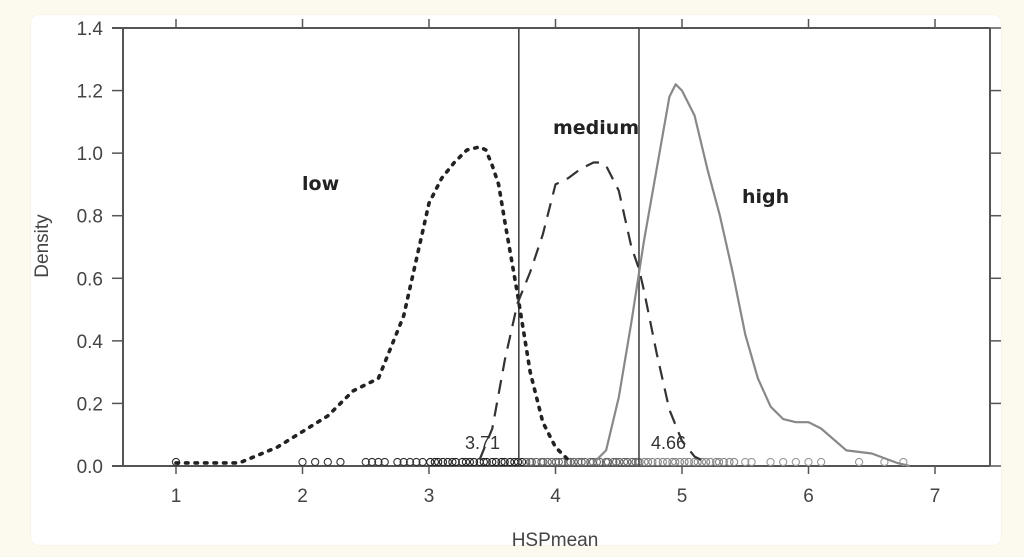  What do you see at coordinates (482, 443) in the screenshot?
I see `cut-label-low-medium: 3.71` at bounding box center [482, 443].